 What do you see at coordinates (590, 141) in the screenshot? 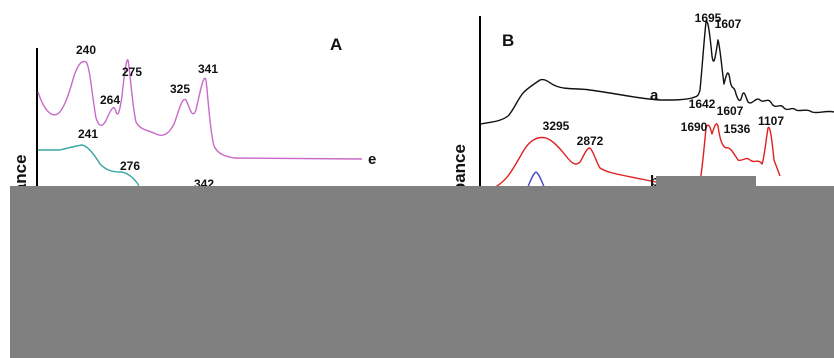
I see `panel-b-peak-label-2872: 2872` at bounding box center [590, 141].